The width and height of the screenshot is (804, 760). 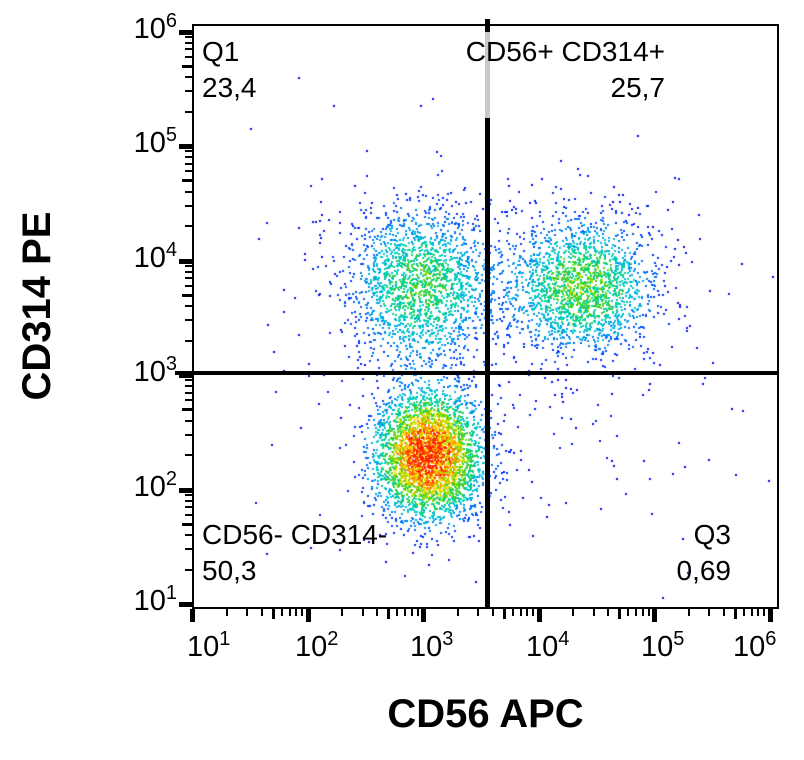 What do you see at coordinates (565, 51) in the screenshot?
I see `quadrant-name: CD56+ CD314+` at bounding box center [565, 51].